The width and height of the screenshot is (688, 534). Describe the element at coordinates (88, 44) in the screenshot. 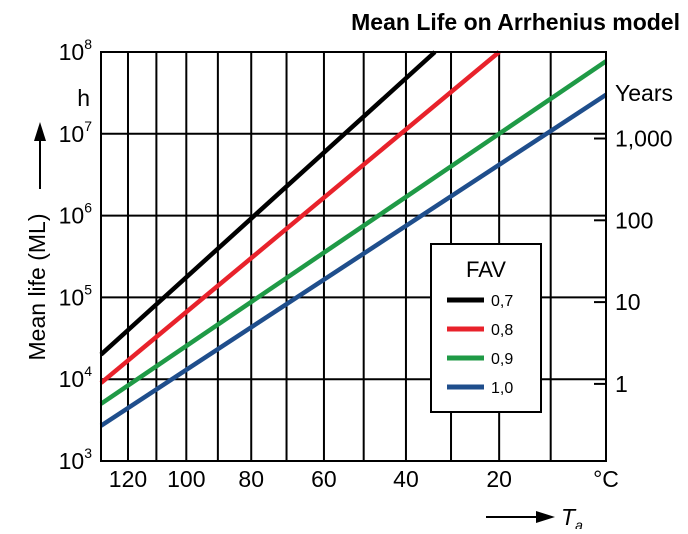

I see `y-tick-exponent: 8` at that location.